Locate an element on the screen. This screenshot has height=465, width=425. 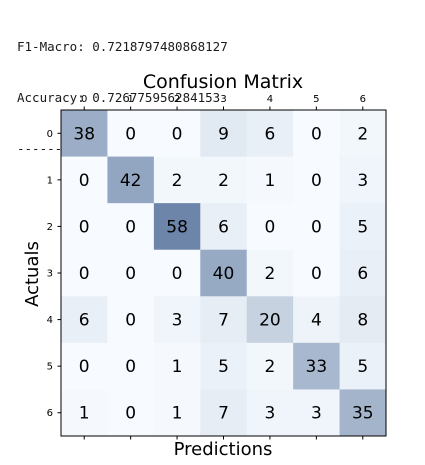
x-tick-label: 2 is located at coordinates (177, 99).